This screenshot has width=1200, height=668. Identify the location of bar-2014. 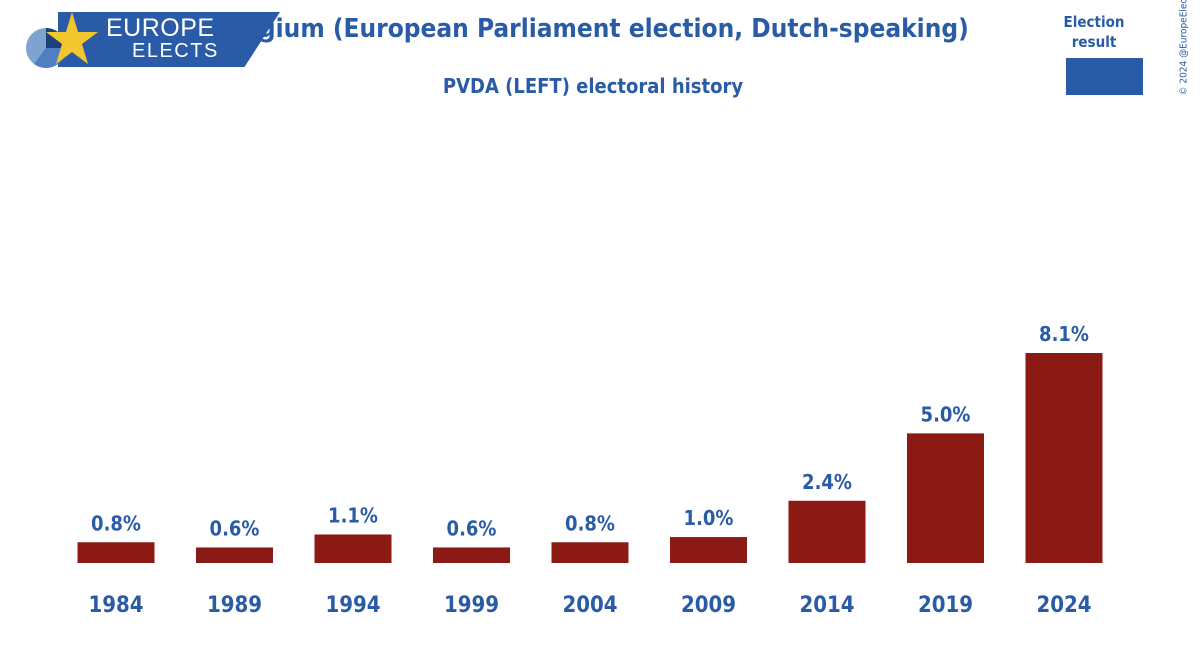
(827, 531).